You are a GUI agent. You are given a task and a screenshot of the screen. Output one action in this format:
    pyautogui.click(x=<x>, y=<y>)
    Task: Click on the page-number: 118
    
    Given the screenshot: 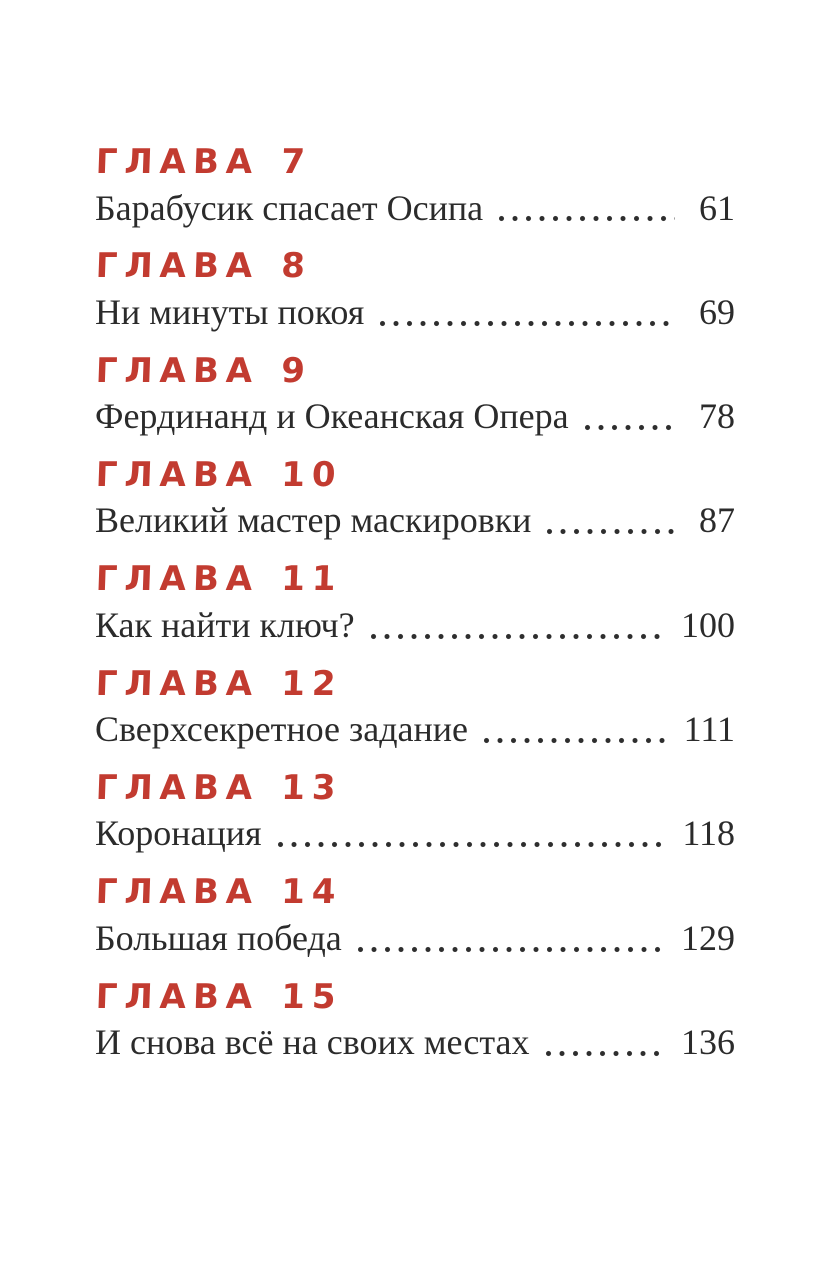 What is the action you would take?
    pyautogui.click(x=708, y=833)
    